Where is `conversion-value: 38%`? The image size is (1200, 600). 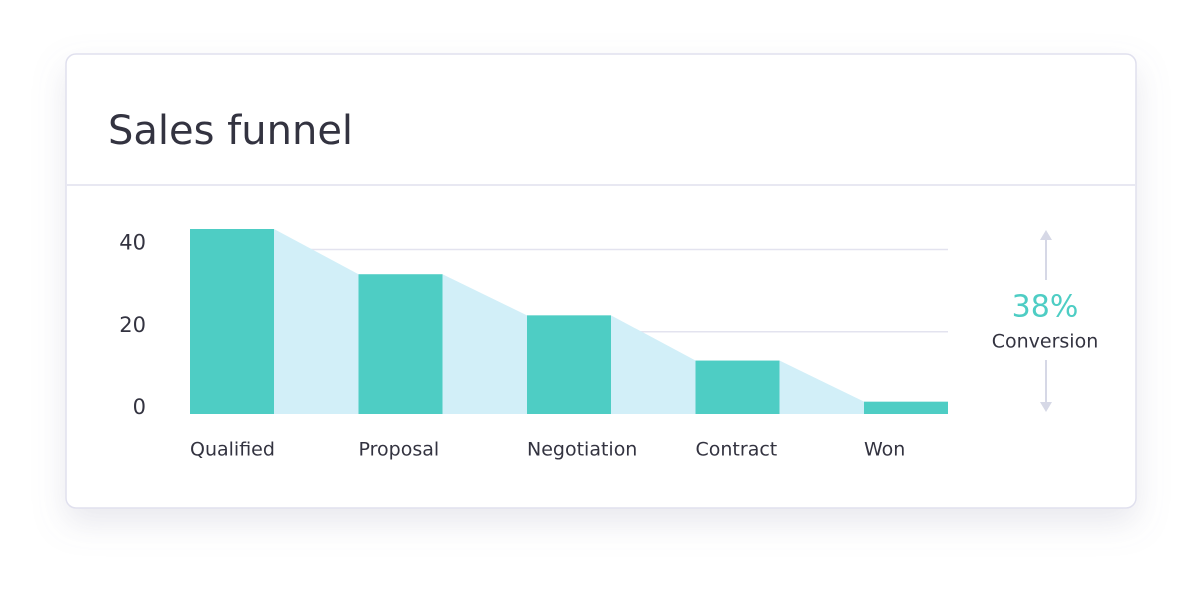
conversion-value: 38% is located at coordinates (1045, 307).